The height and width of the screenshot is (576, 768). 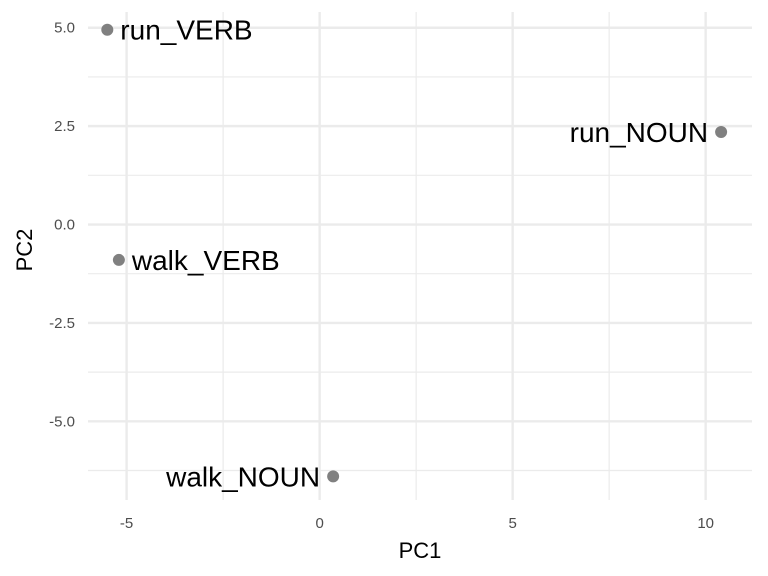 What do you see at coordinates (420, 550) in the screenshot?
I see `x-axis-title: PC1` at bounding box center [420, 550].